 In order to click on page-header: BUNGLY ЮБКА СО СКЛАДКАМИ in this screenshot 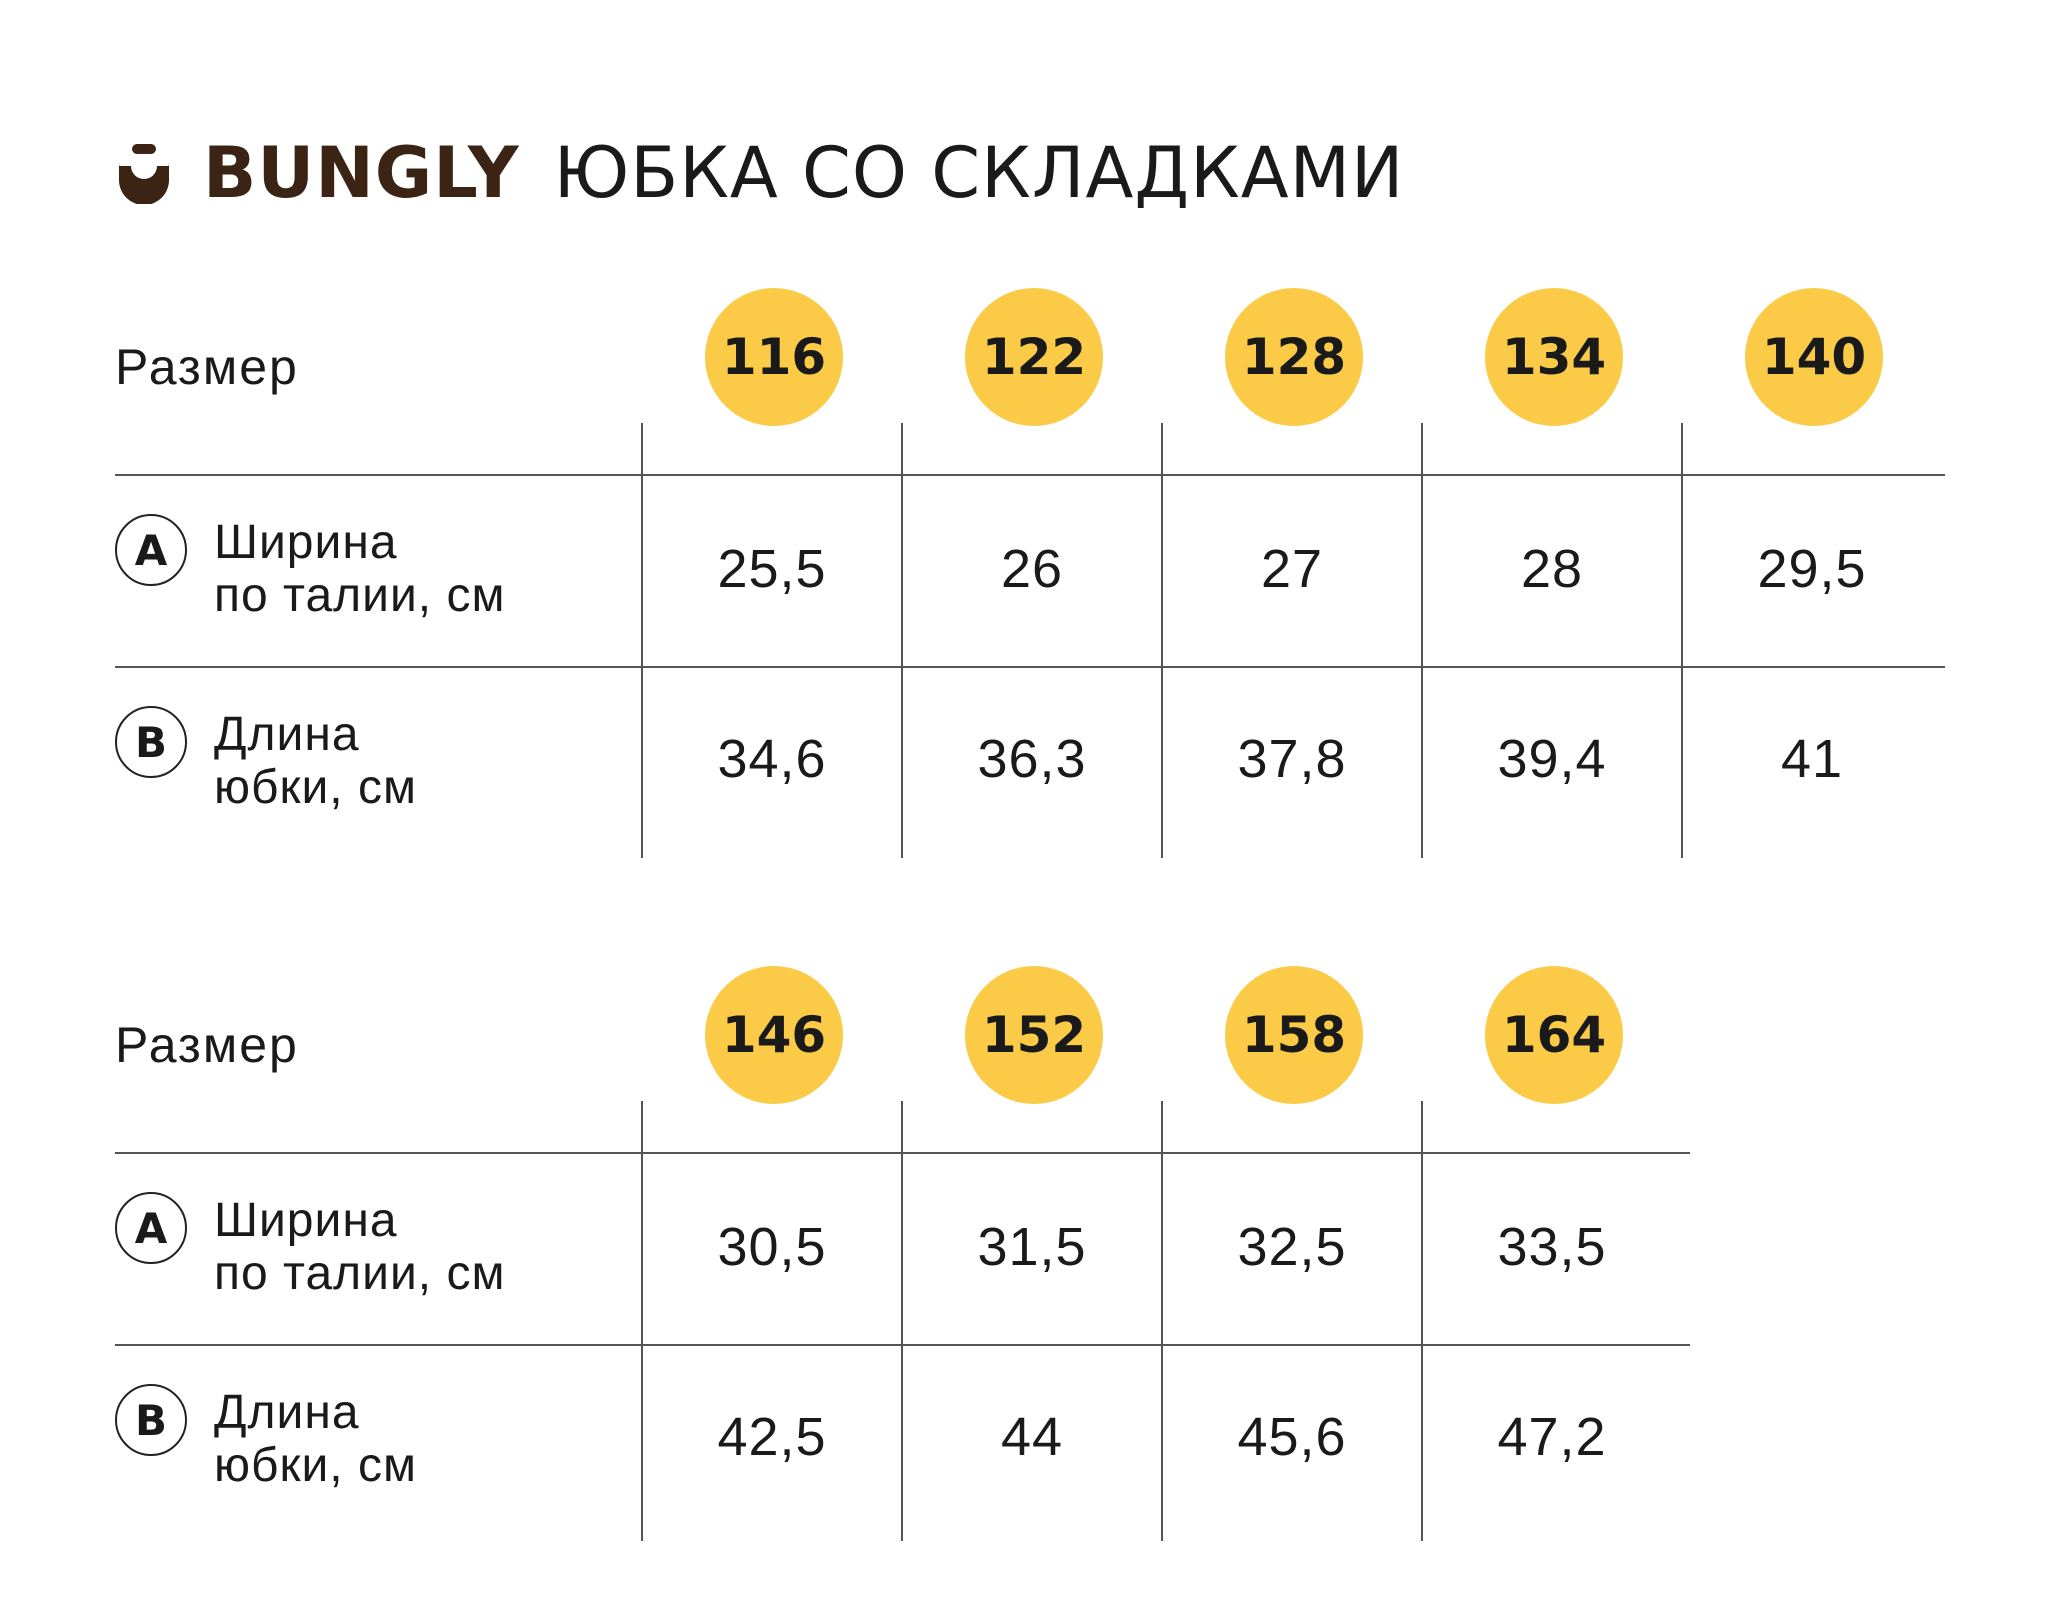, I will do `click(758, 173)`.